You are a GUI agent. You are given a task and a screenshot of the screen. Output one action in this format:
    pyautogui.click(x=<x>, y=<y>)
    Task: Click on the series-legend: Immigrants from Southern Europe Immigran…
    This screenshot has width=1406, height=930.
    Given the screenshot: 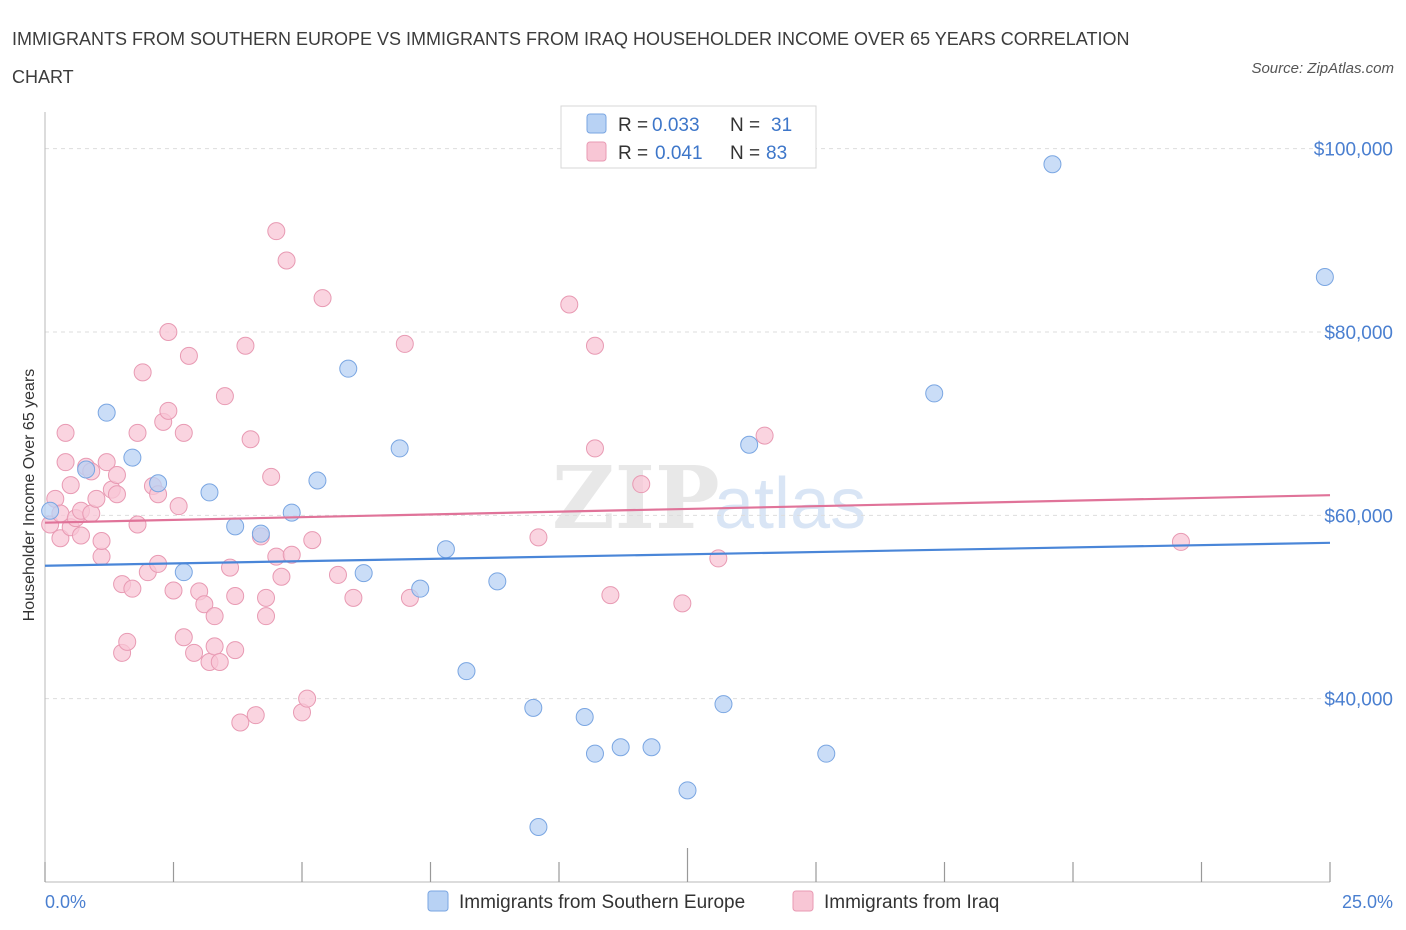 What is the action you would take?
    pyautogui.click(x=713, y=901)
    